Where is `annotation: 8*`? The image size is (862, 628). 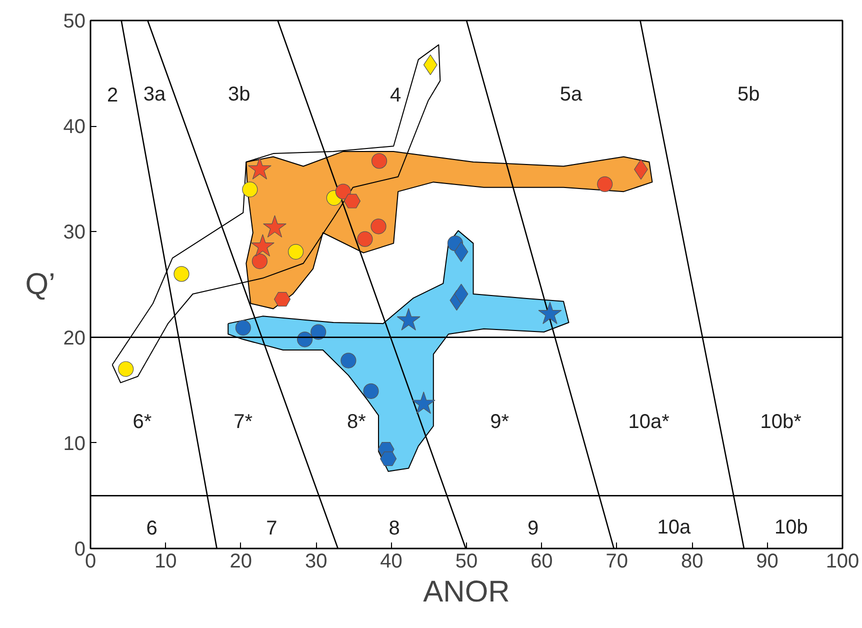
annotation: 8* is located at coordinates (356, 421).